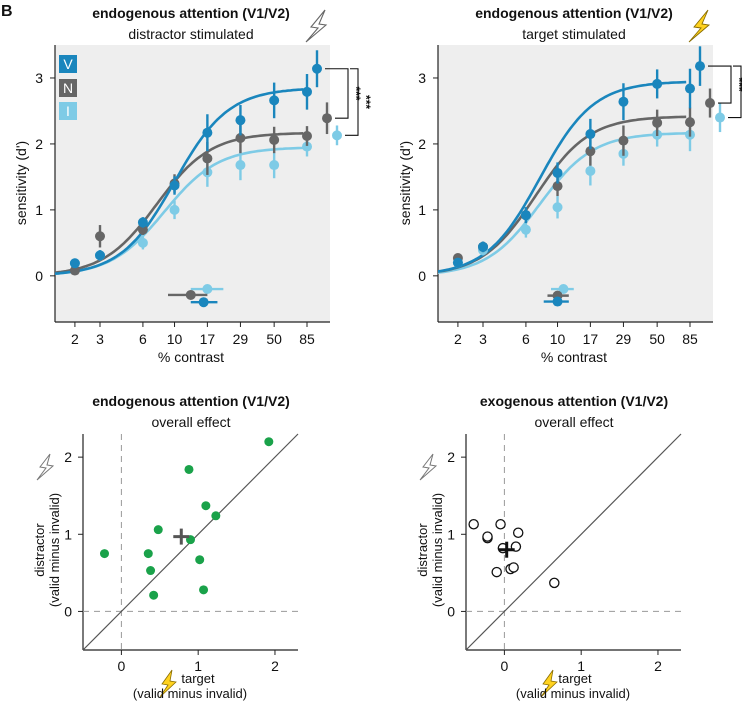 This screenshot has width=742, height=703. Describe the element at coordinates (190, 693) in the screenshot. I see `x-axis-sublabel: (valid minus invalid)` at that location.